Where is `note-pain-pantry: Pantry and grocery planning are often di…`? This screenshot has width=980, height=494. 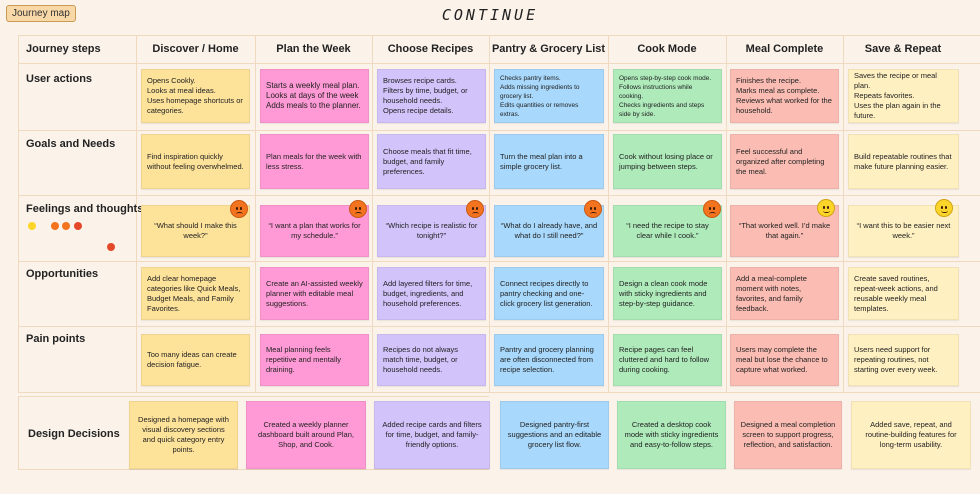
note-pain-pantry: Pantry and grocery planning are often di… is located at coordinates (549, 360).